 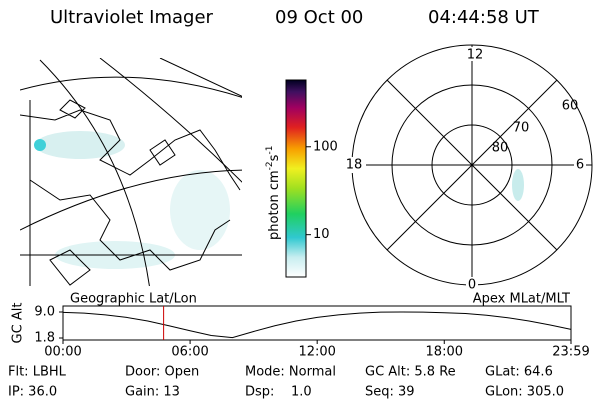 I want to click on orbit-frame, so click(x=317, y=323).